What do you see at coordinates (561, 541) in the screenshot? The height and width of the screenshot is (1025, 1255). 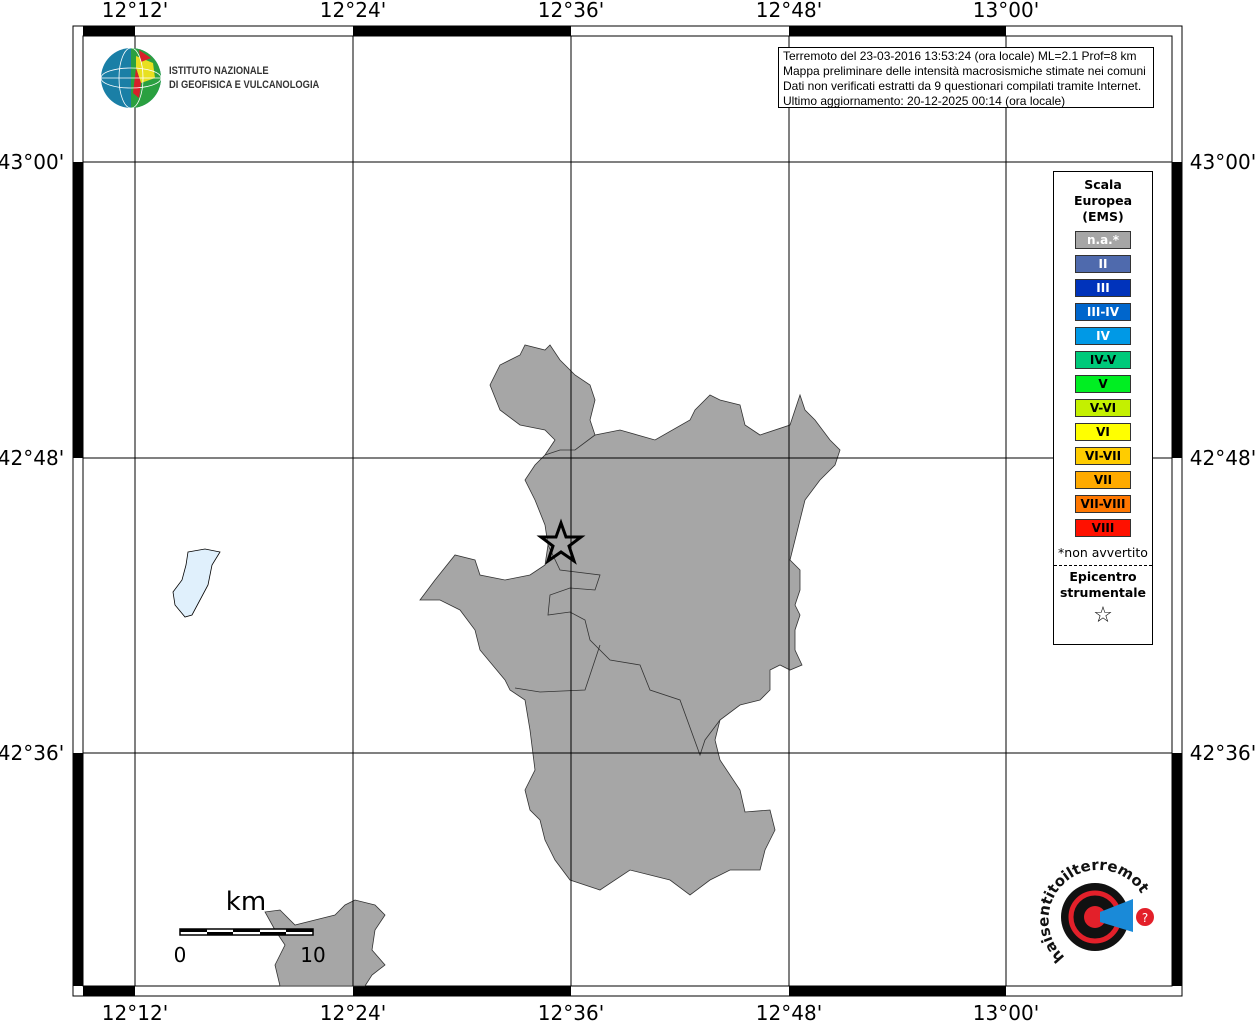 I see `epicenter-star-icon` at bounding box center [561, 541].